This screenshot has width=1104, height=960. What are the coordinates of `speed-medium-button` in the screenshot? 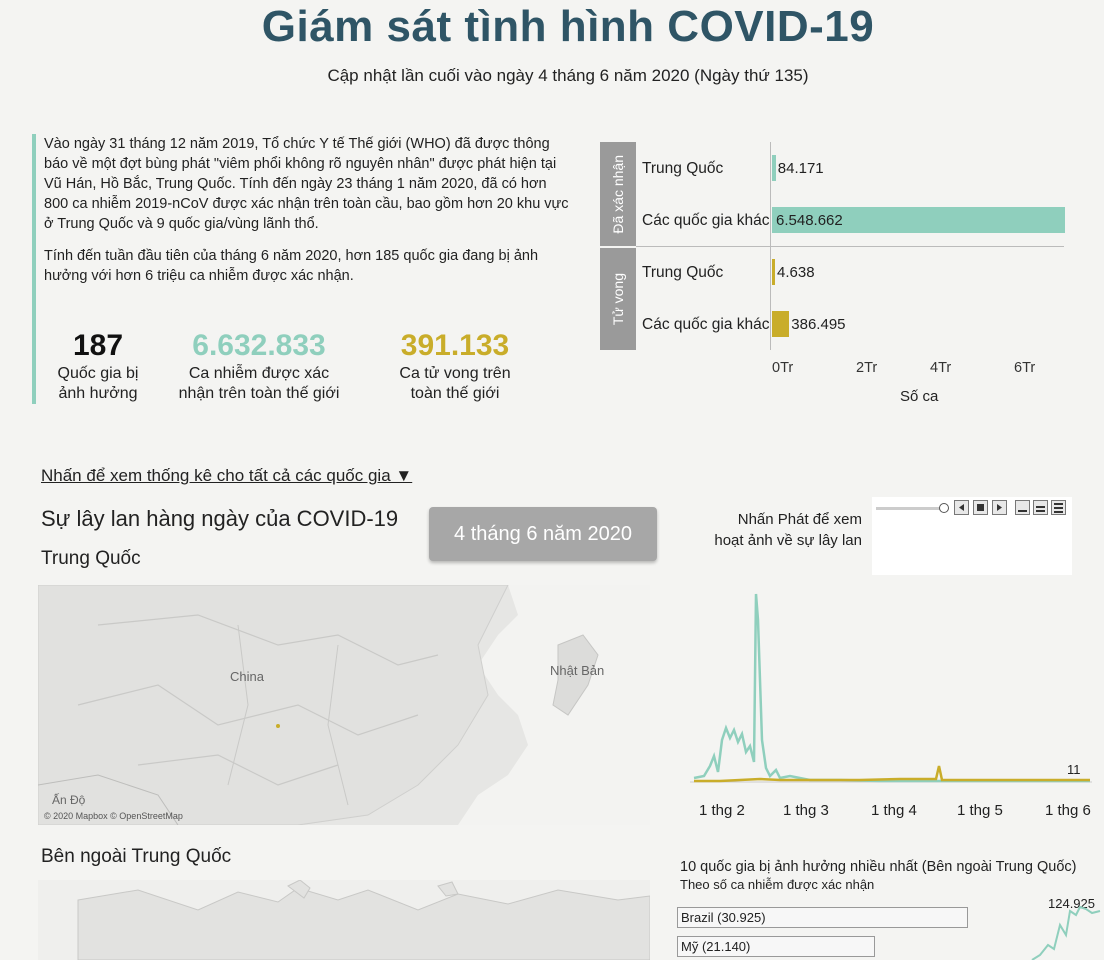 It's located at (1040, 507).